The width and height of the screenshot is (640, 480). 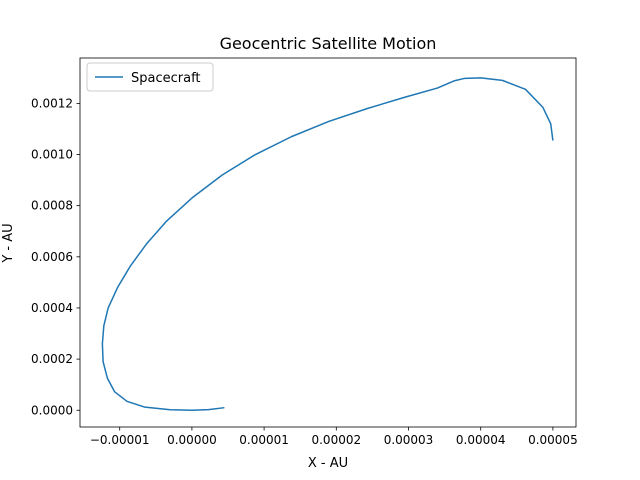 What do you see at coordinates (52, 359) in the screenshot?
I see `y-tick-label-1: 0.0002` at bounding box center [52, 359].